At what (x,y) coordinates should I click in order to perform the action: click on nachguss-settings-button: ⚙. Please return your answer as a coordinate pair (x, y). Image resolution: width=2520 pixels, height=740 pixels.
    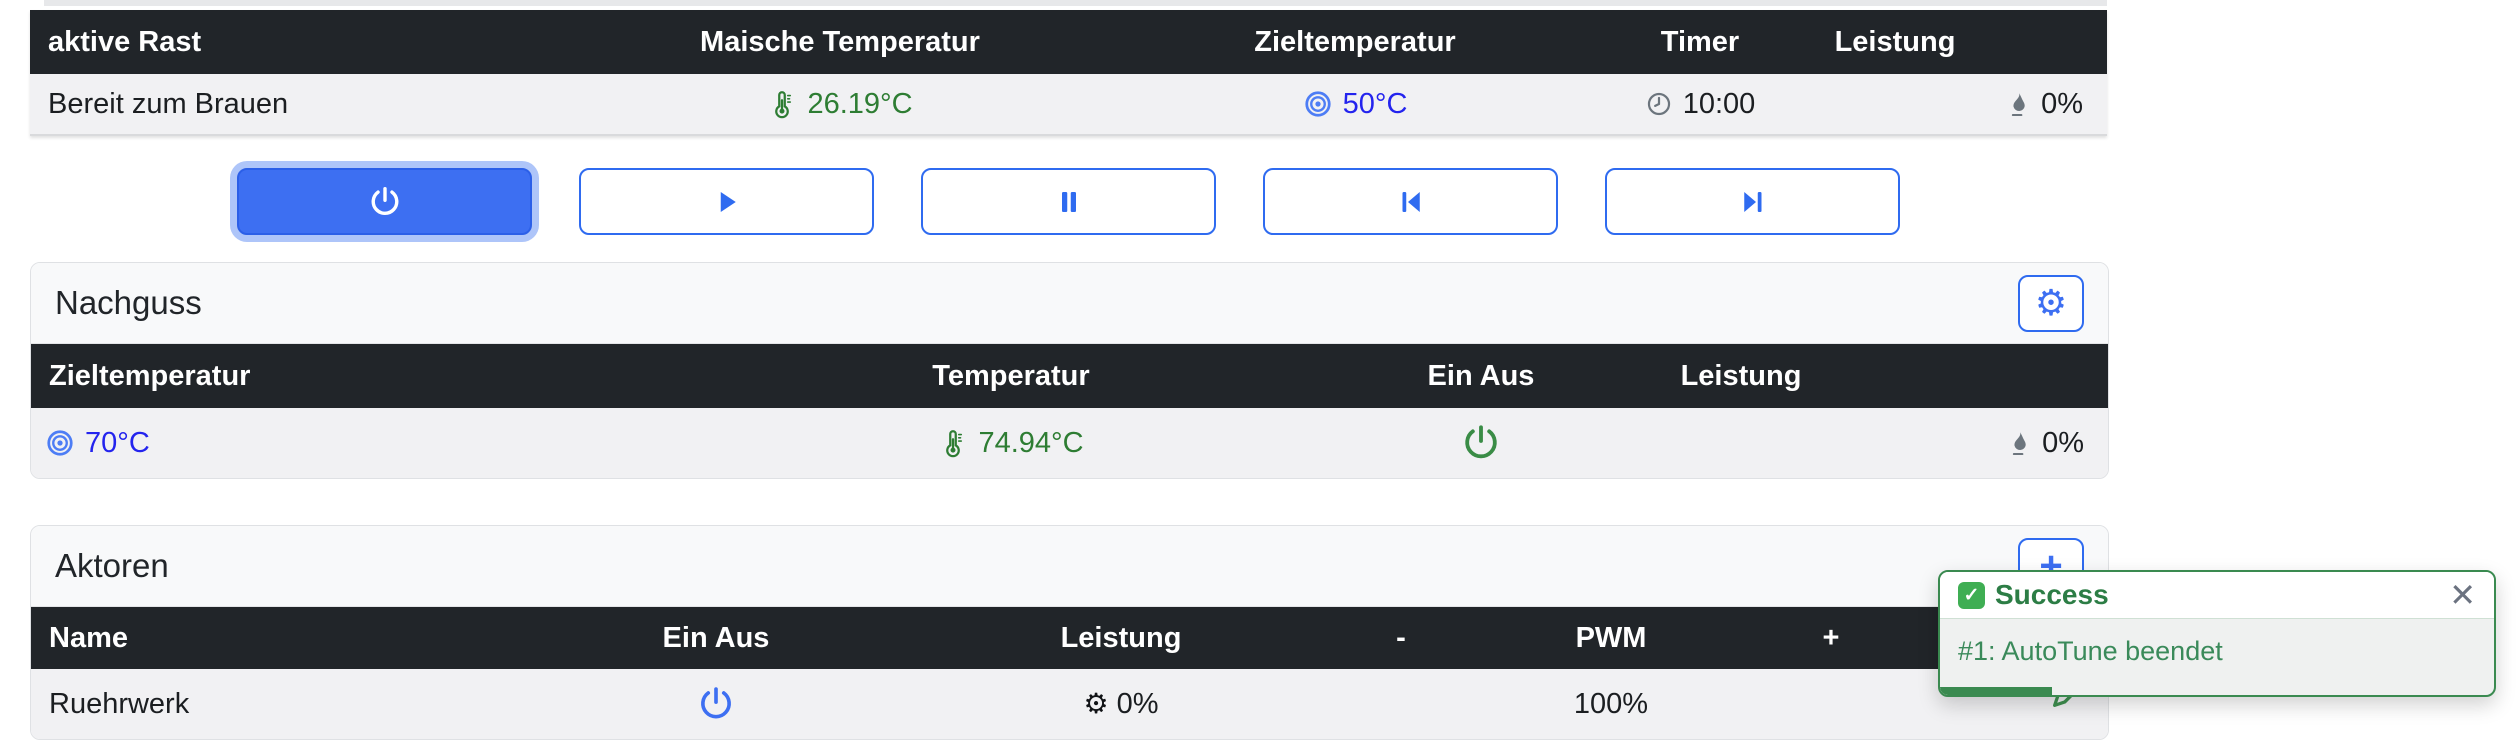
    Looking at the image, I should click on (2051, 303).